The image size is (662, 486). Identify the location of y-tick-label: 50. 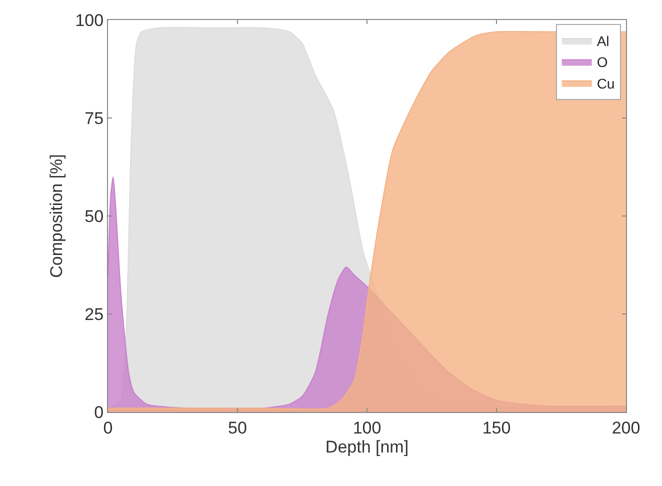
(94, 216).